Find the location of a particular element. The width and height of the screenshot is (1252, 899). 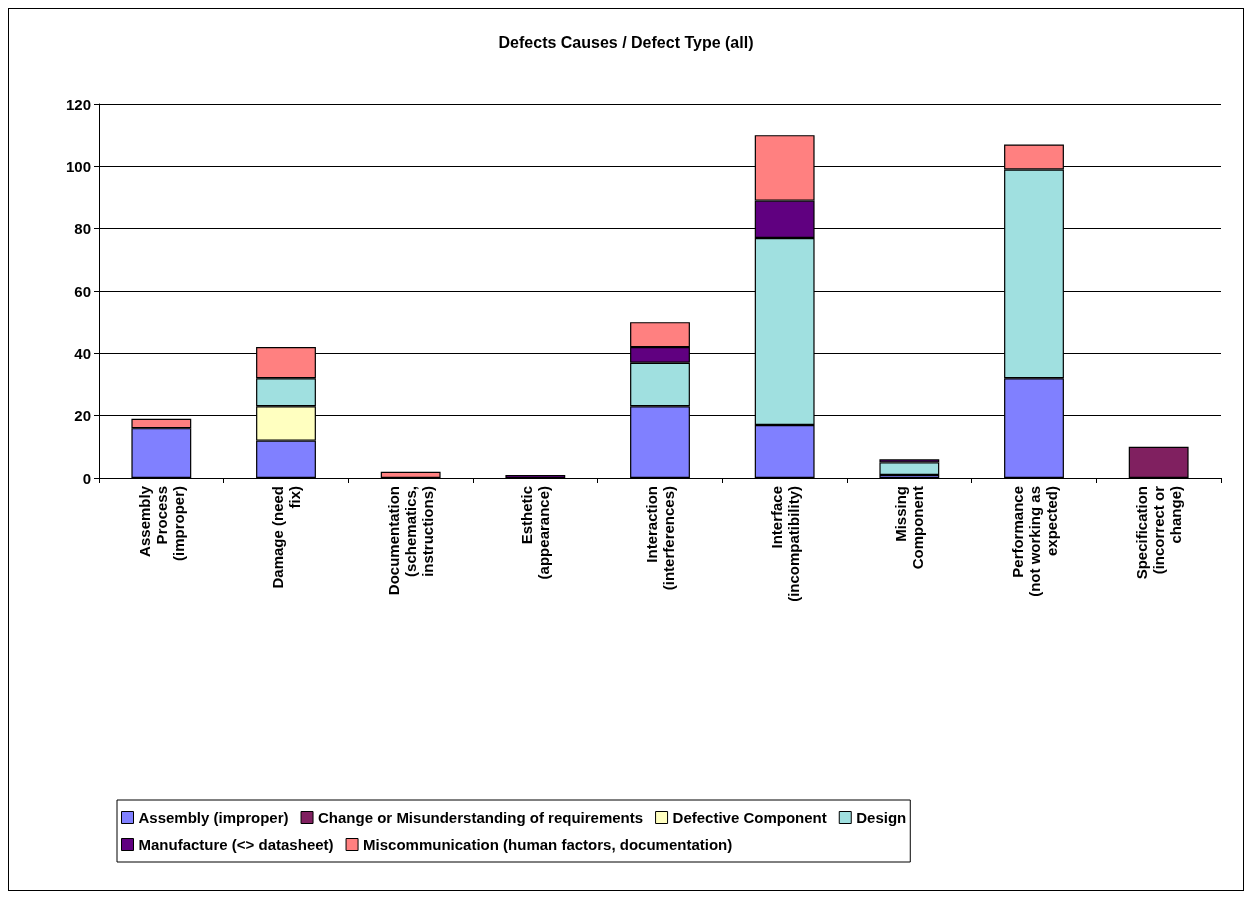

legend-label: Defective Component is located at coordinates (749, 817).